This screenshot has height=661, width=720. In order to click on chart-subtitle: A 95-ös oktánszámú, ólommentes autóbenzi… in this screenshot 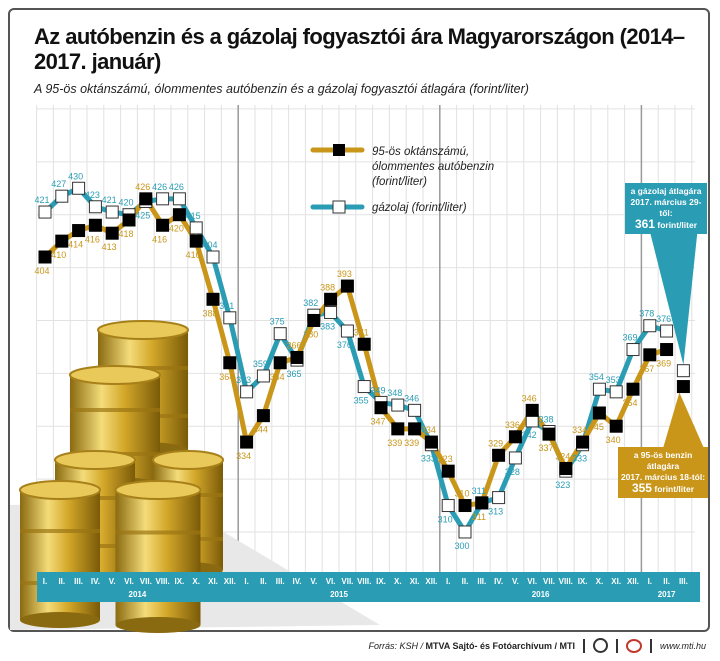, I will do `click(281, 89)`.